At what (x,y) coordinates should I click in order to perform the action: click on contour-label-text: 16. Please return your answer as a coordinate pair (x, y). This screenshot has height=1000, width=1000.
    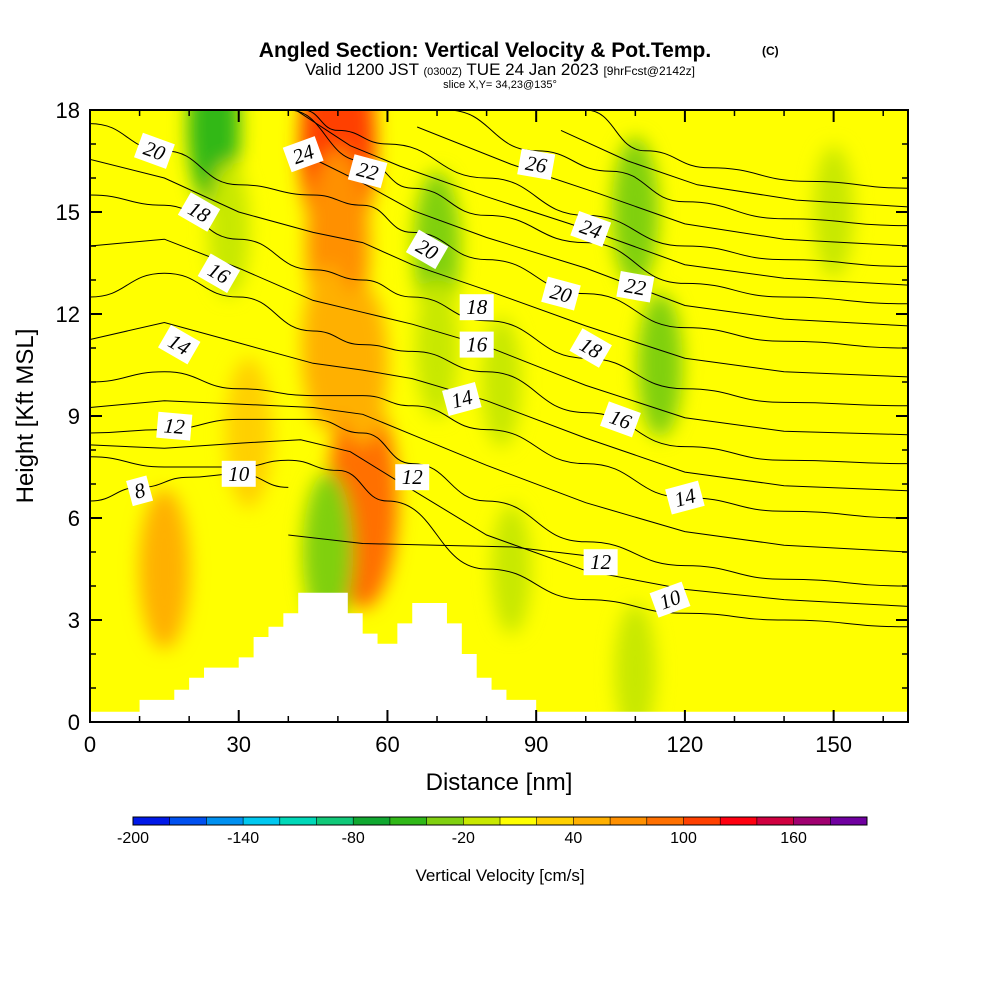
    Looking at the image, I should click on (477, 345).